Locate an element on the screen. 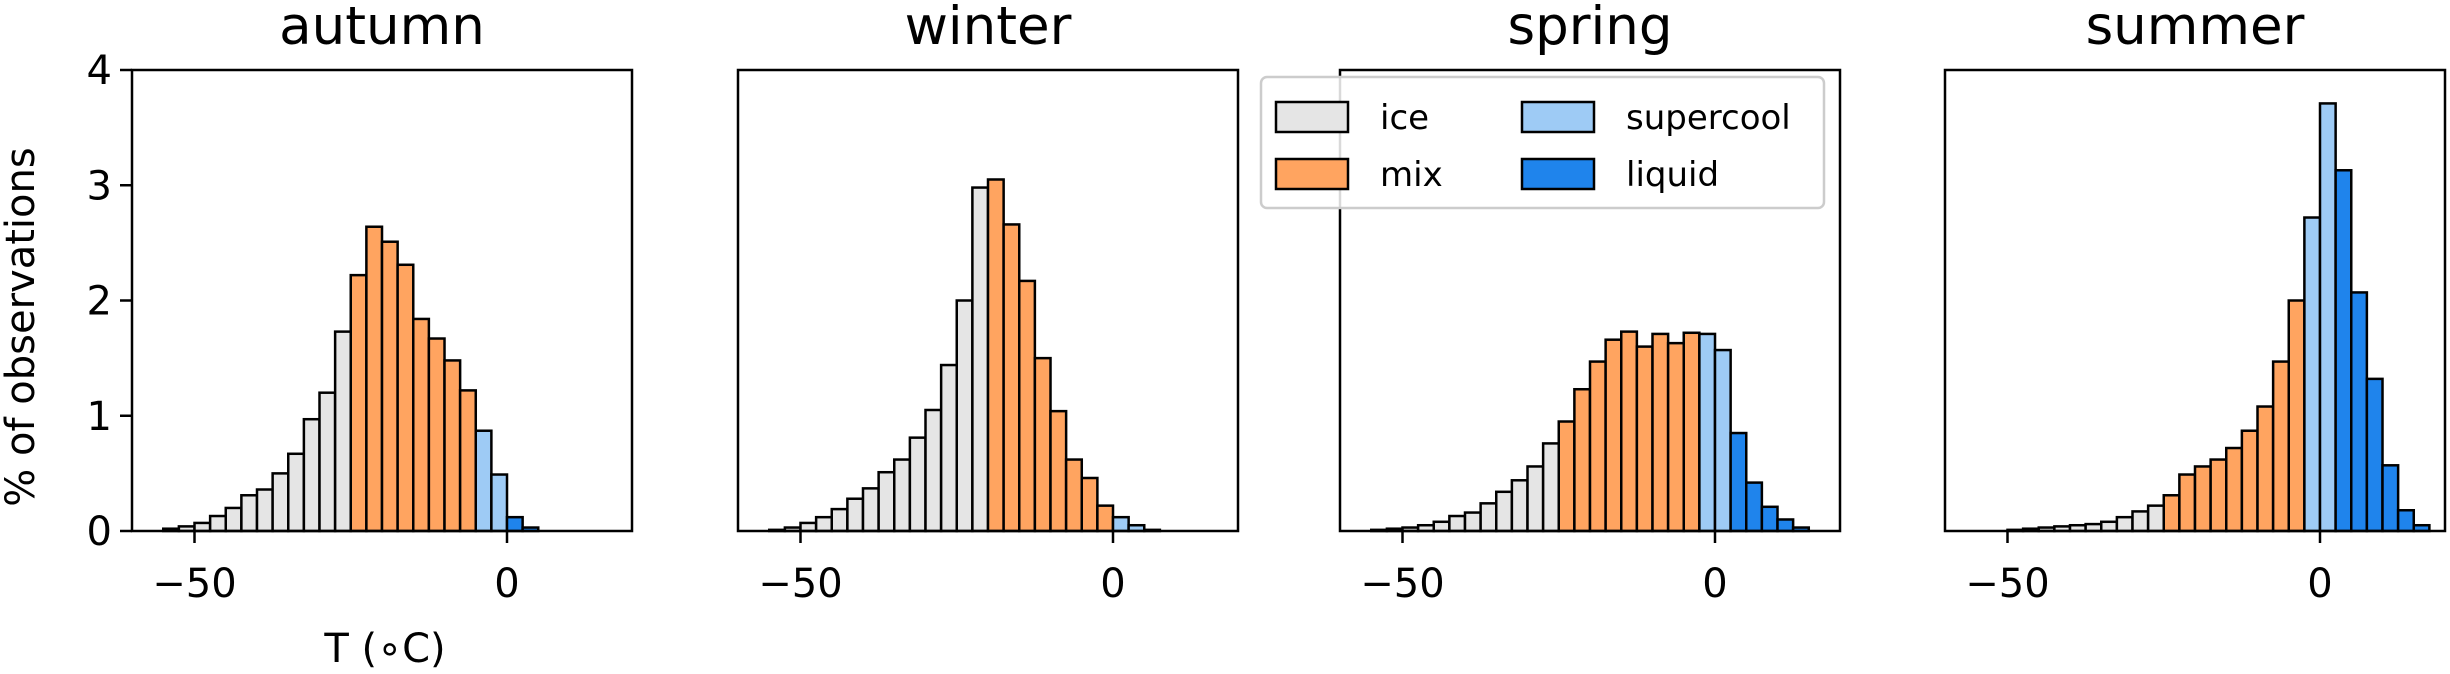 This screenshot has height=674, width=2450. panel-title-winter: winter is located at coordinates (988, 28).